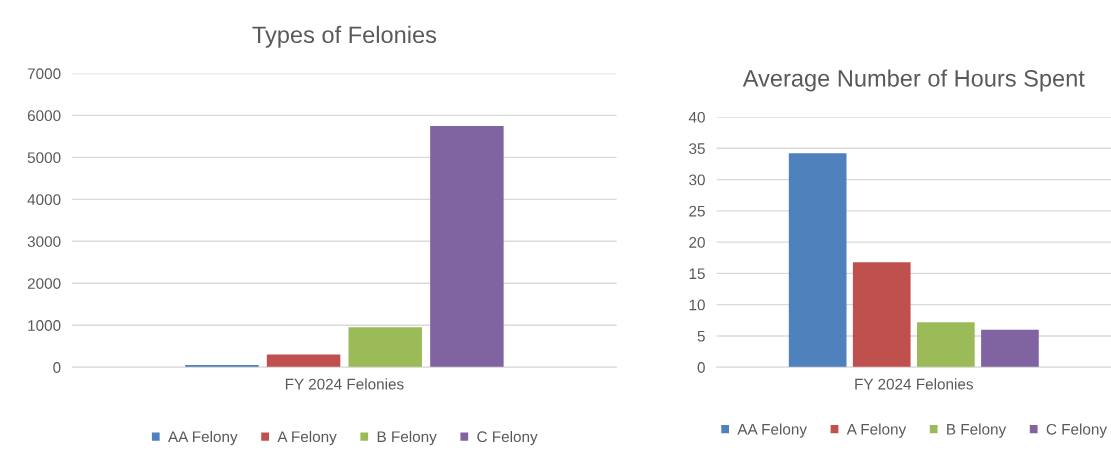 The width and height of the screenshot is (1111, 459). Describe the element at coordinates (44, 283) in the screenshot. I see `y-tick-label: 2000` at that location.